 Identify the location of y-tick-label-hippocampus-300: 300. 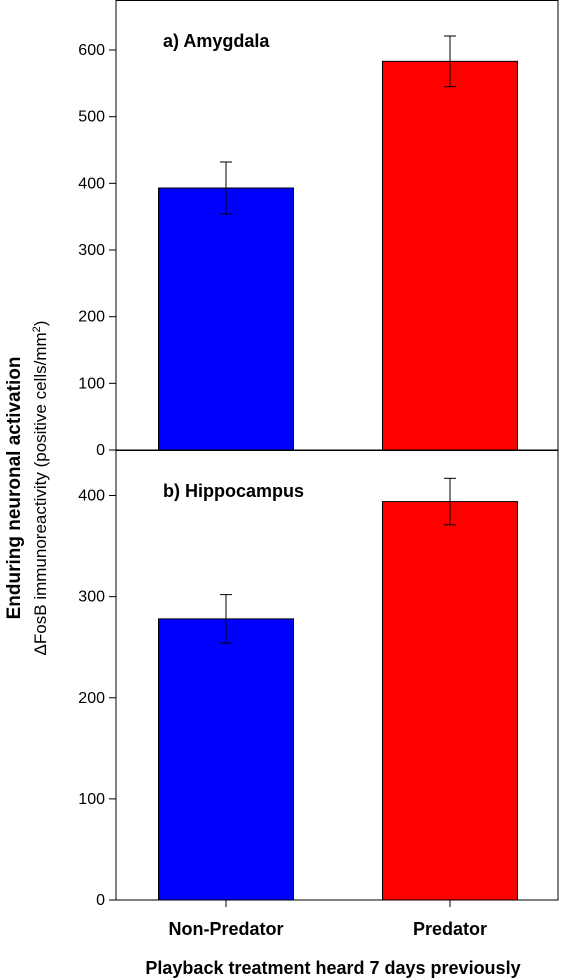
(91, 597).